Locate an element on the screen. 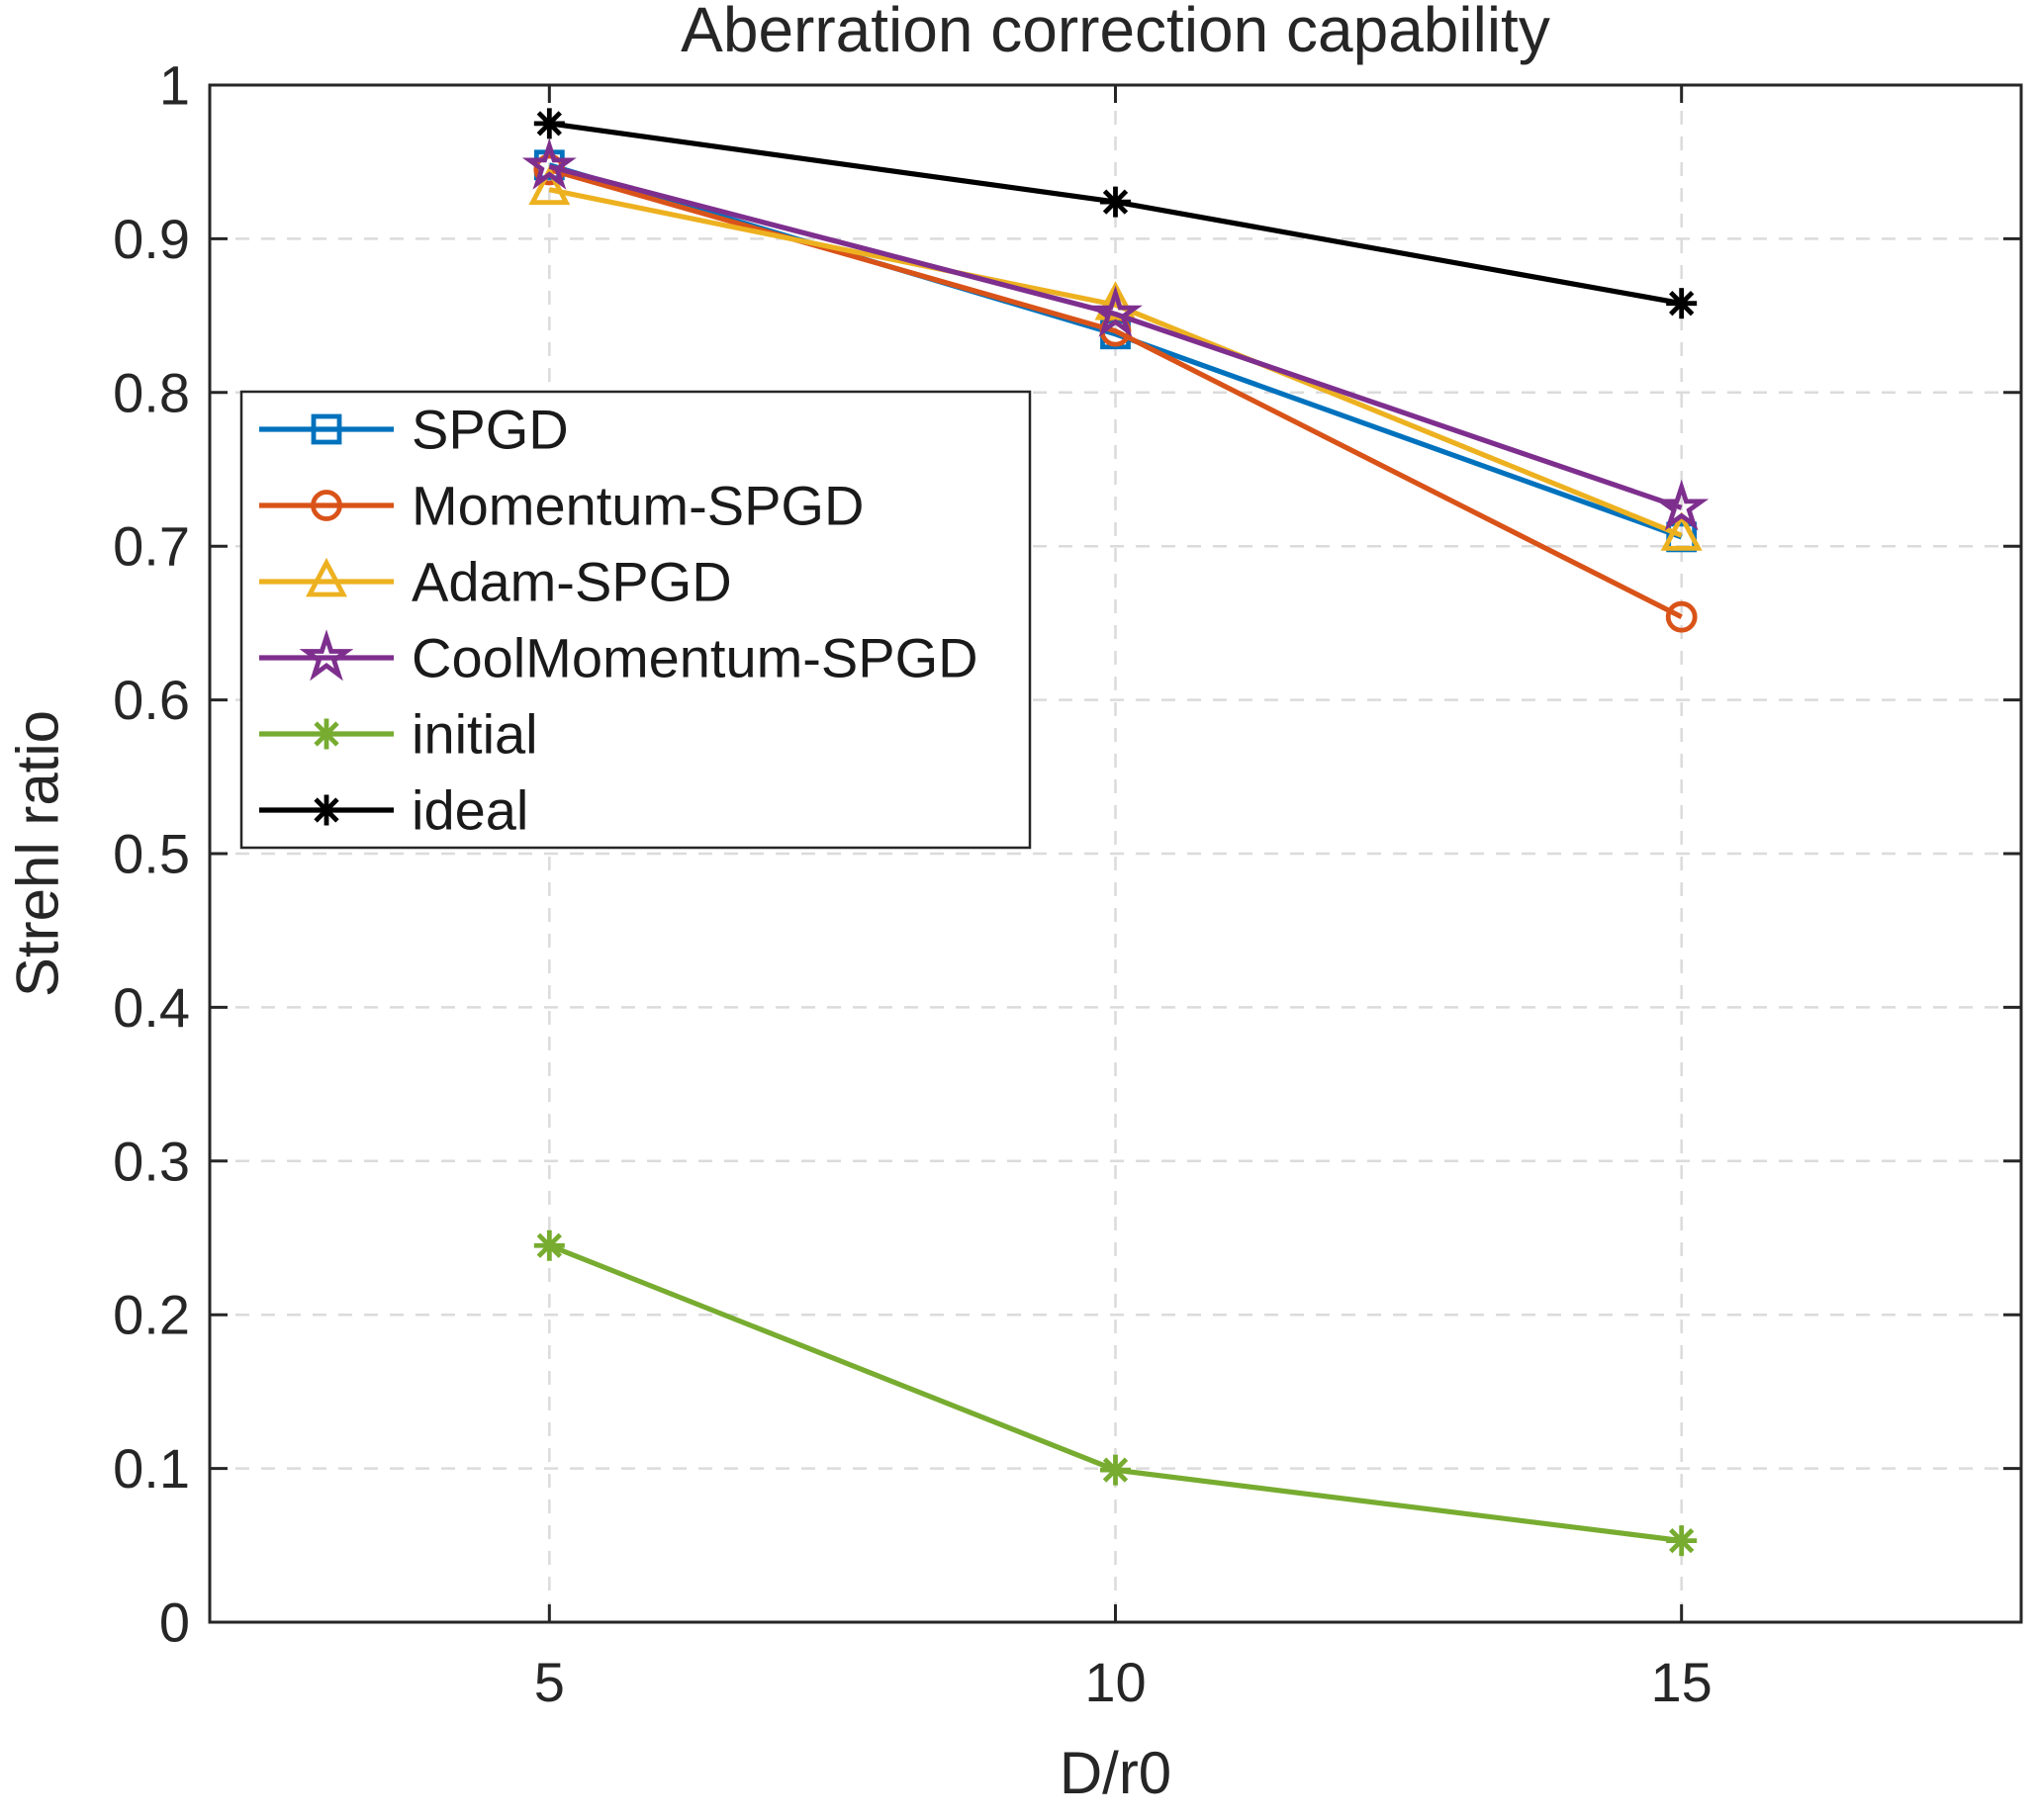 This screenshot has width=2036, height=1820. y-tick-label: 0.7 is located at coordinates (151, 546).